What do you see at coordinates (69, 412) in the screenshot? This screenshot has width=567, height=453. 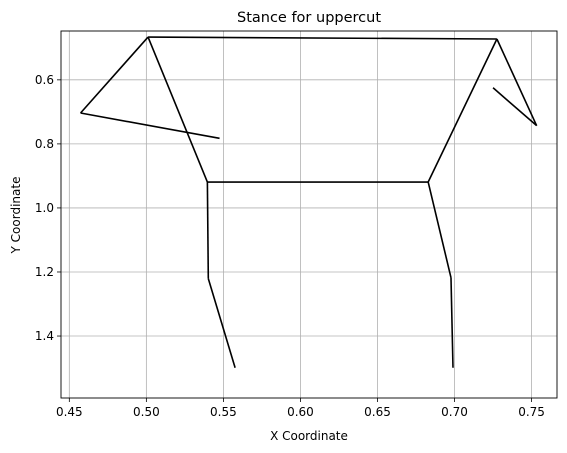 I see `x-tick-label: 0.45` at bounding box center [69, 412].